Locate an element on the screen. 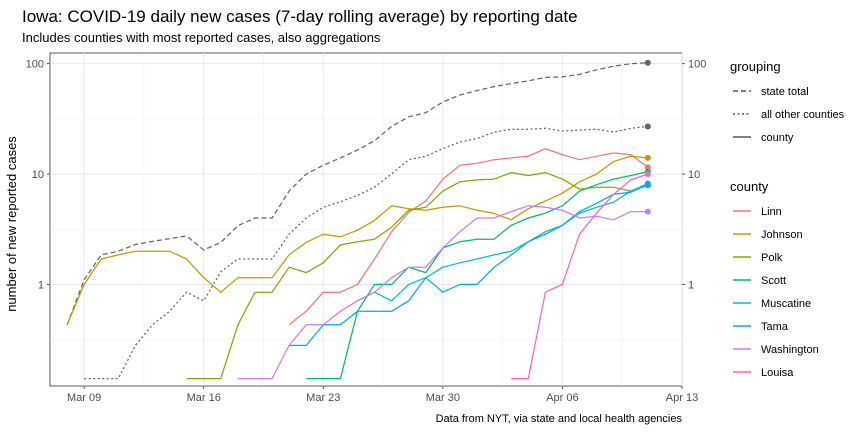  series-endpoint-tama is located at coordinates (647, 184).